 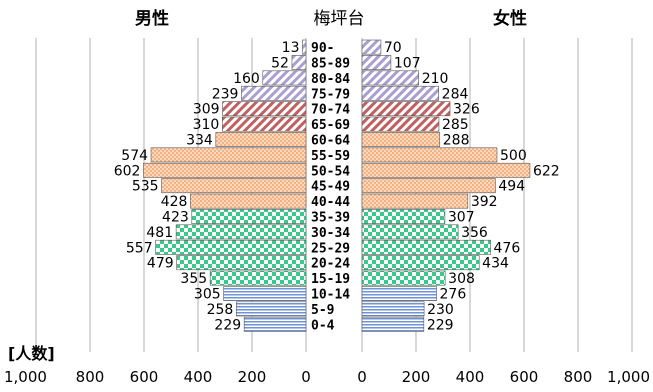 I want to click on age-label-65-69: 65-69, so click(x=330, y=125).